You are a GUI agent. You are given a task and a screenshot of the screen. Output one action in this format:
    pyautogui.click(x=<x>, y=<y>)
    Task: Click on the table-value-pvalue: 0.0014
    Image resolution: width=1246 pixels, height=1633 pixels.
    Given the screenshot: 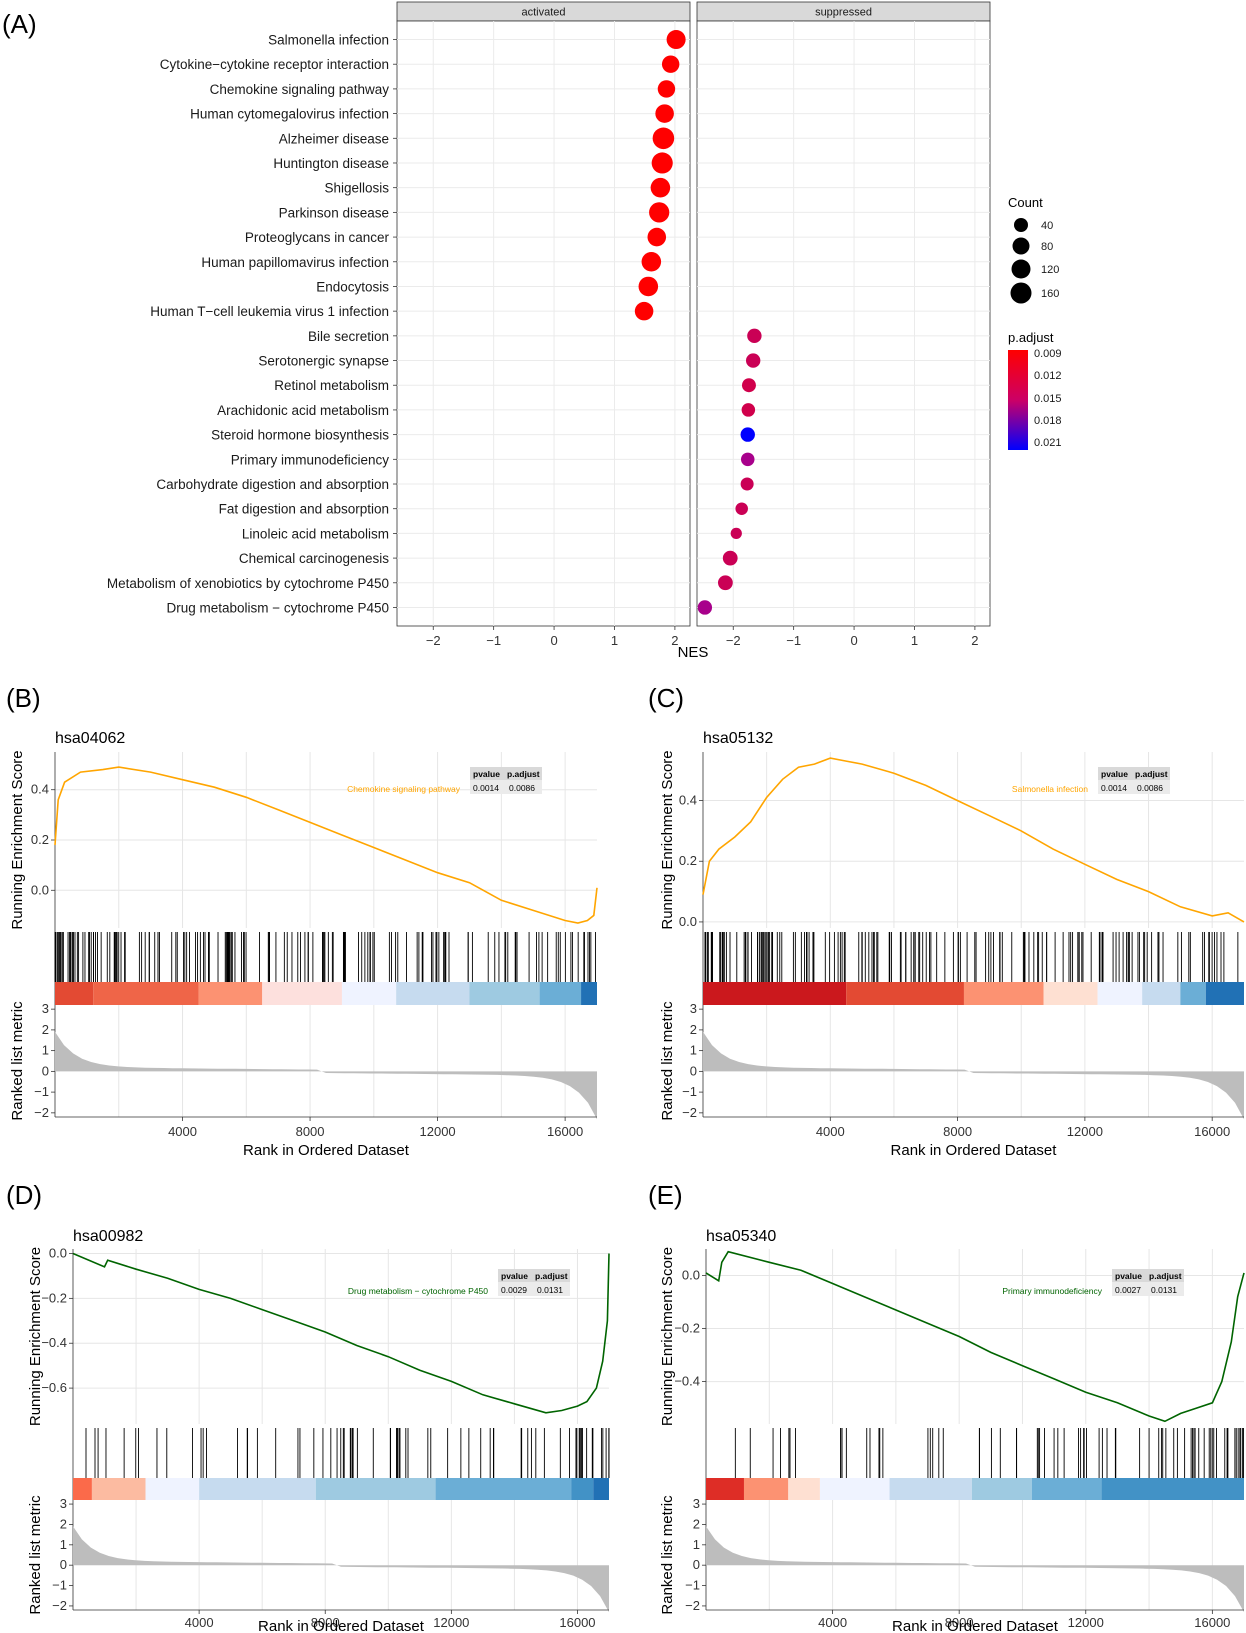 What is the action you would take?
    pyautogui.click(x=1114, y=788)
    